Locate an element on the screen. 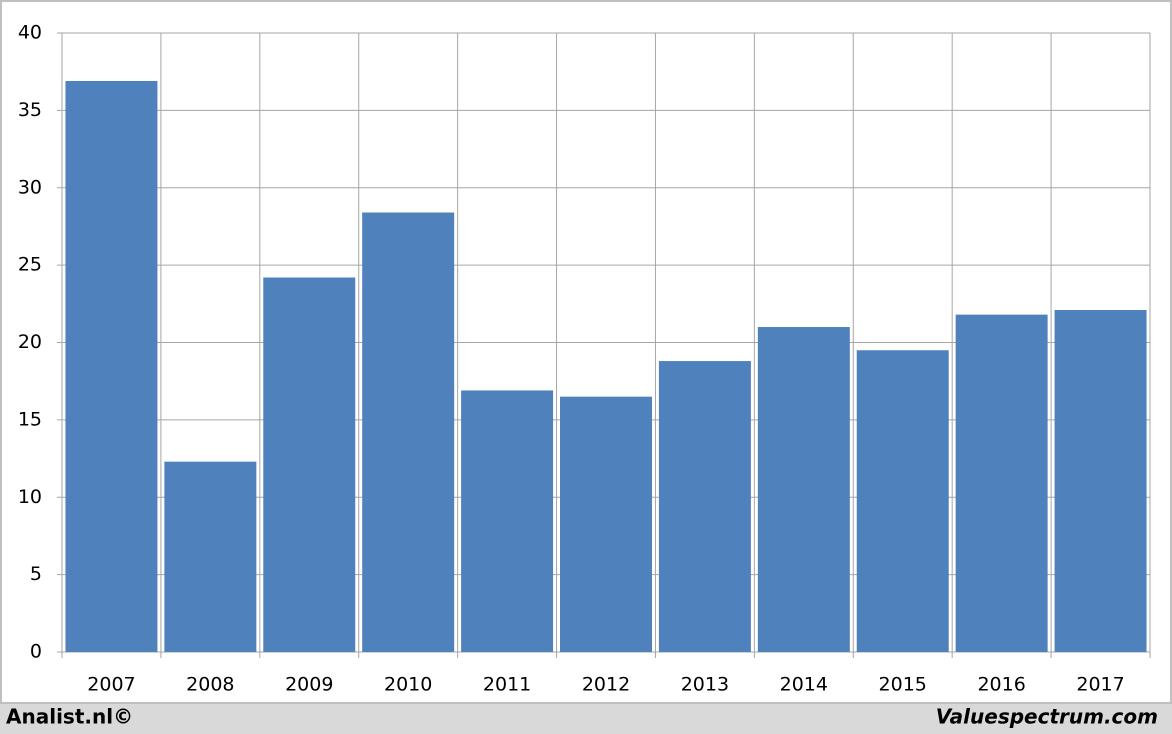 The width and height of the screenshot is (1172, 734). y-tick-label: 40 is located at coordinates (30, 33).